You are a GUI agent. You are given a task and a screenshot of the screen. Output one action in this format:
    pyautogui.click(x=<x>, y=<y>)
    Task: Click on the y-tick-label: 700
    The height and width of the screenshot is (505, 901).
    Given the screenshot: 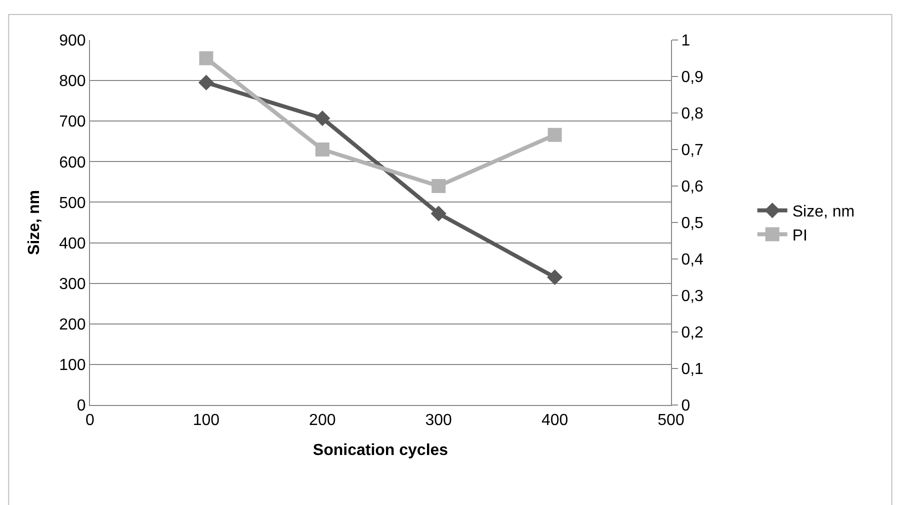 What is the action you would take?
    pyautogui.click(x=72, y=122)
    